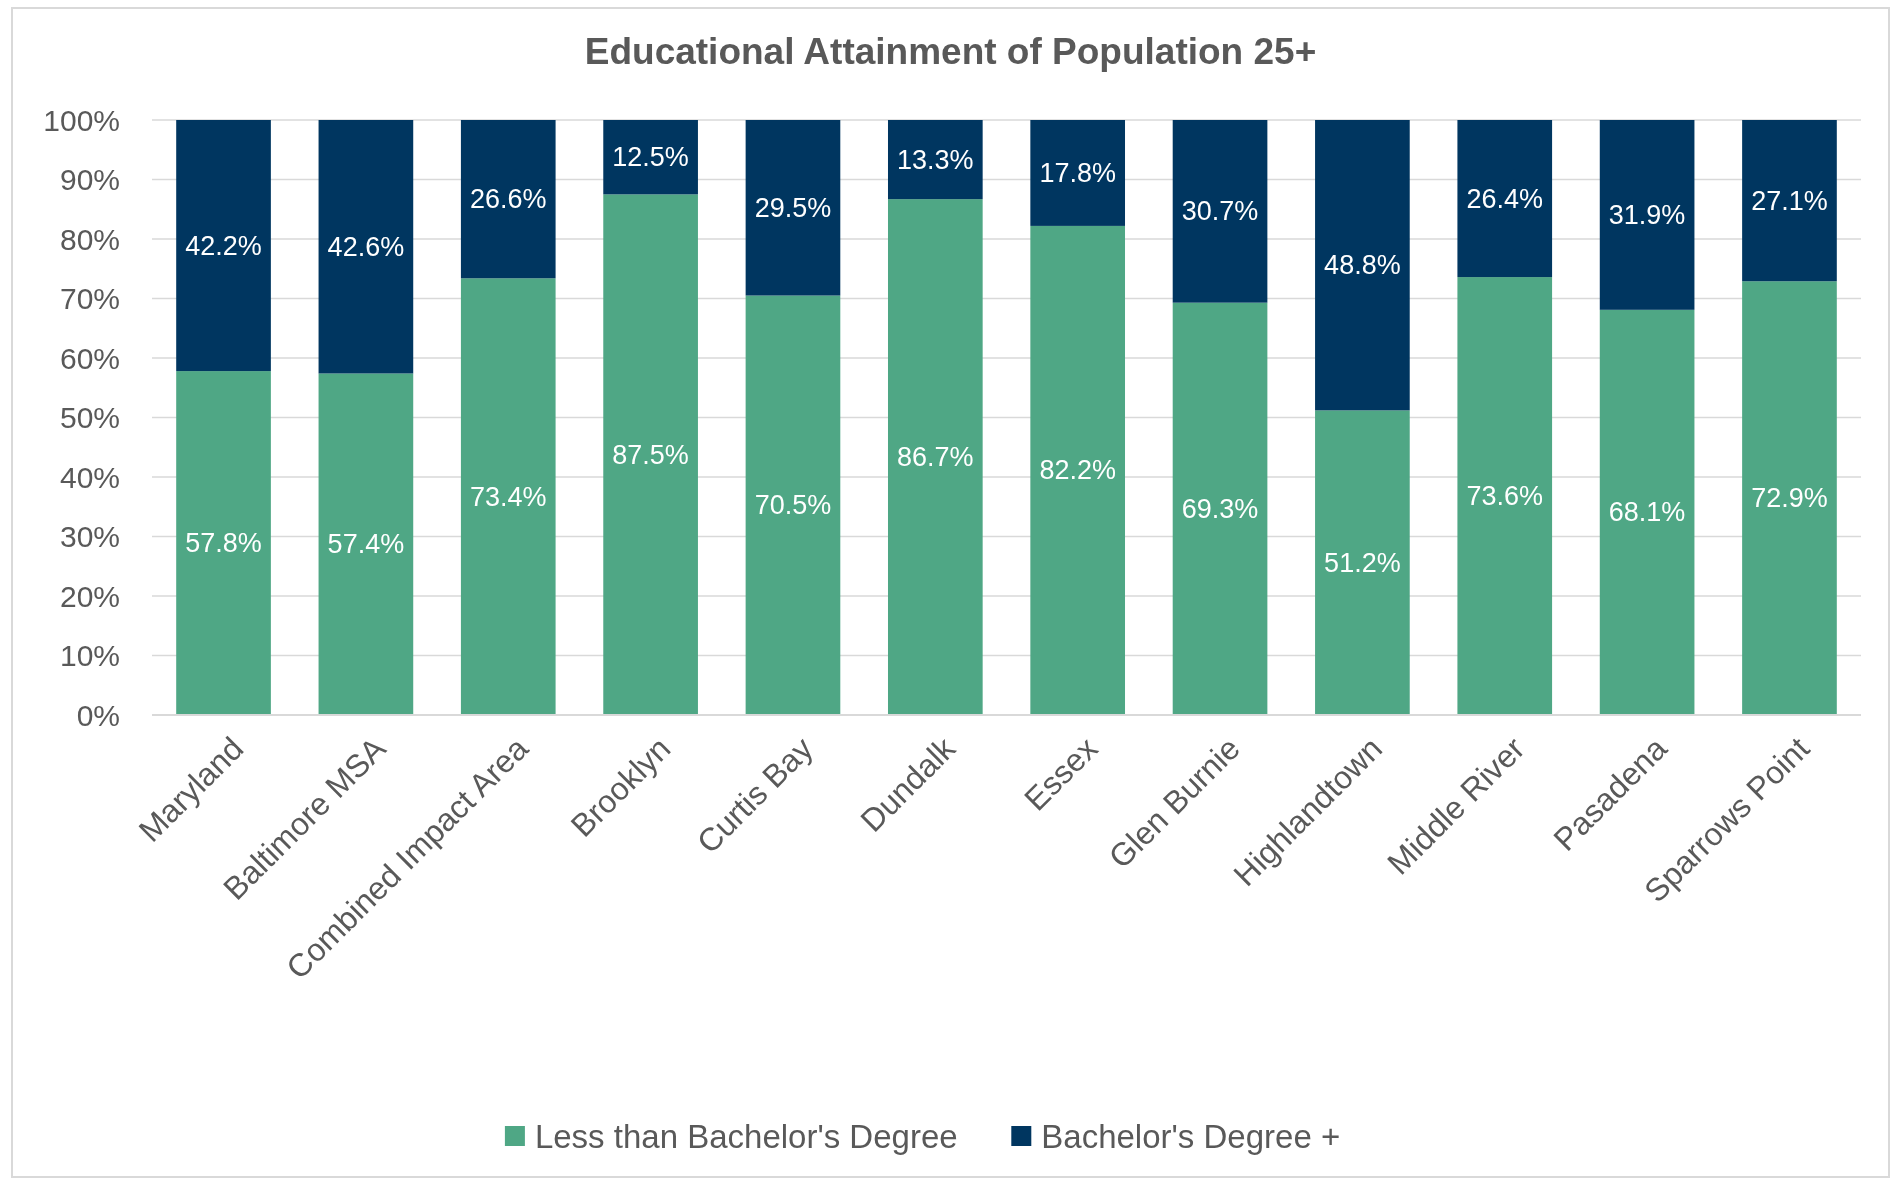 The height and width of the screenshot is (1179, 1901). Describe the element at coordinates (89, 298) in the screenshot. I see `y-tick-label: 70%` at that location.